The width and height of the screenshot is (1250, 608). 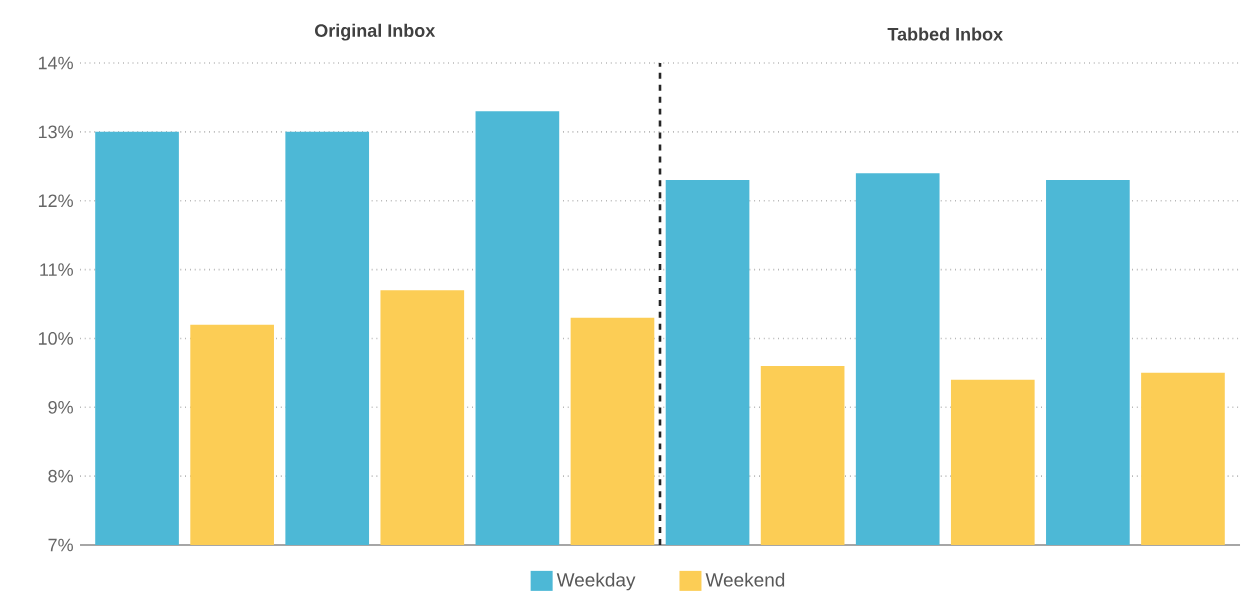 I want to click on text: Original Inbox, so click(x=375, y=32).